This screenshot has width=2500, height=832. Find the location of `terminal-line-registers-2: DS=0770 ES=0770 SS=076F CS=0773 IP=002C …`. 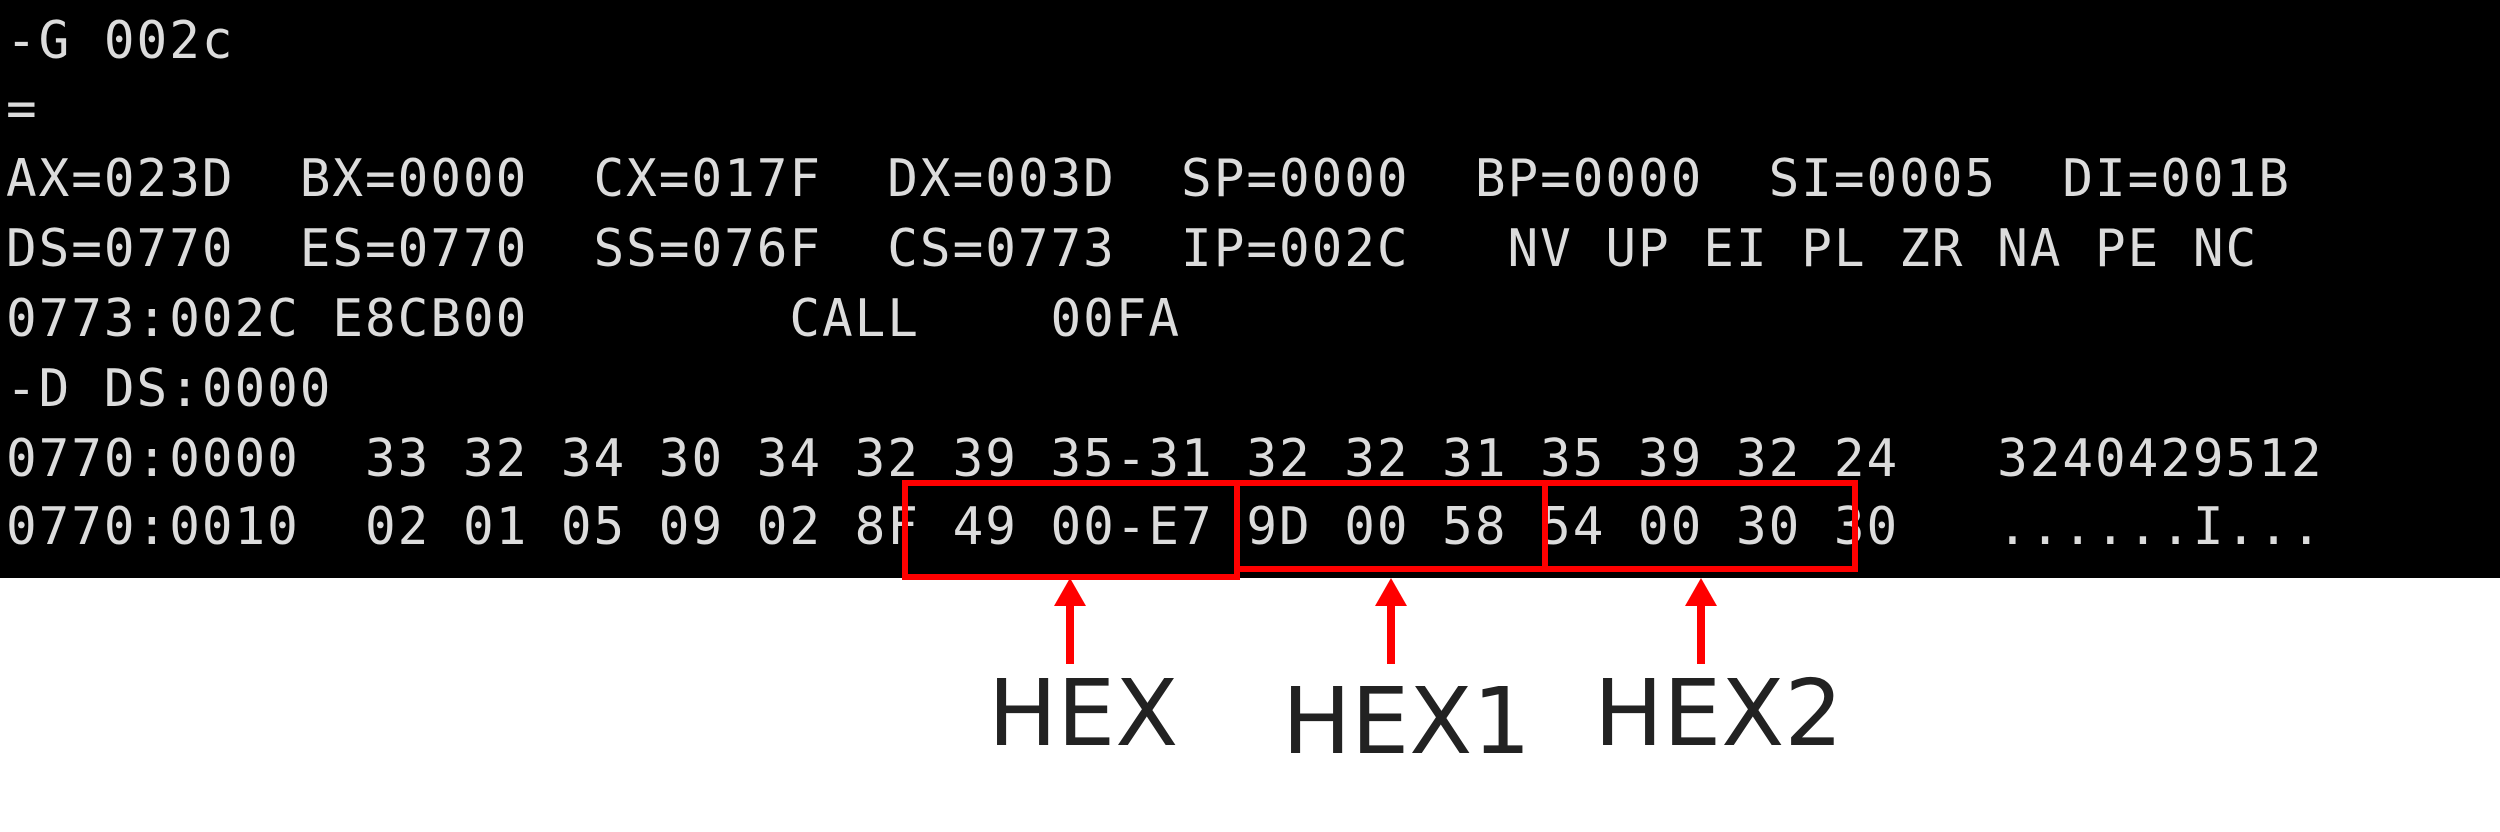

terminal-line-registers-2: DS=0770 ES=0770 SS=076F CS=0773 IP=002C … is located at coordinates (1132, 249).